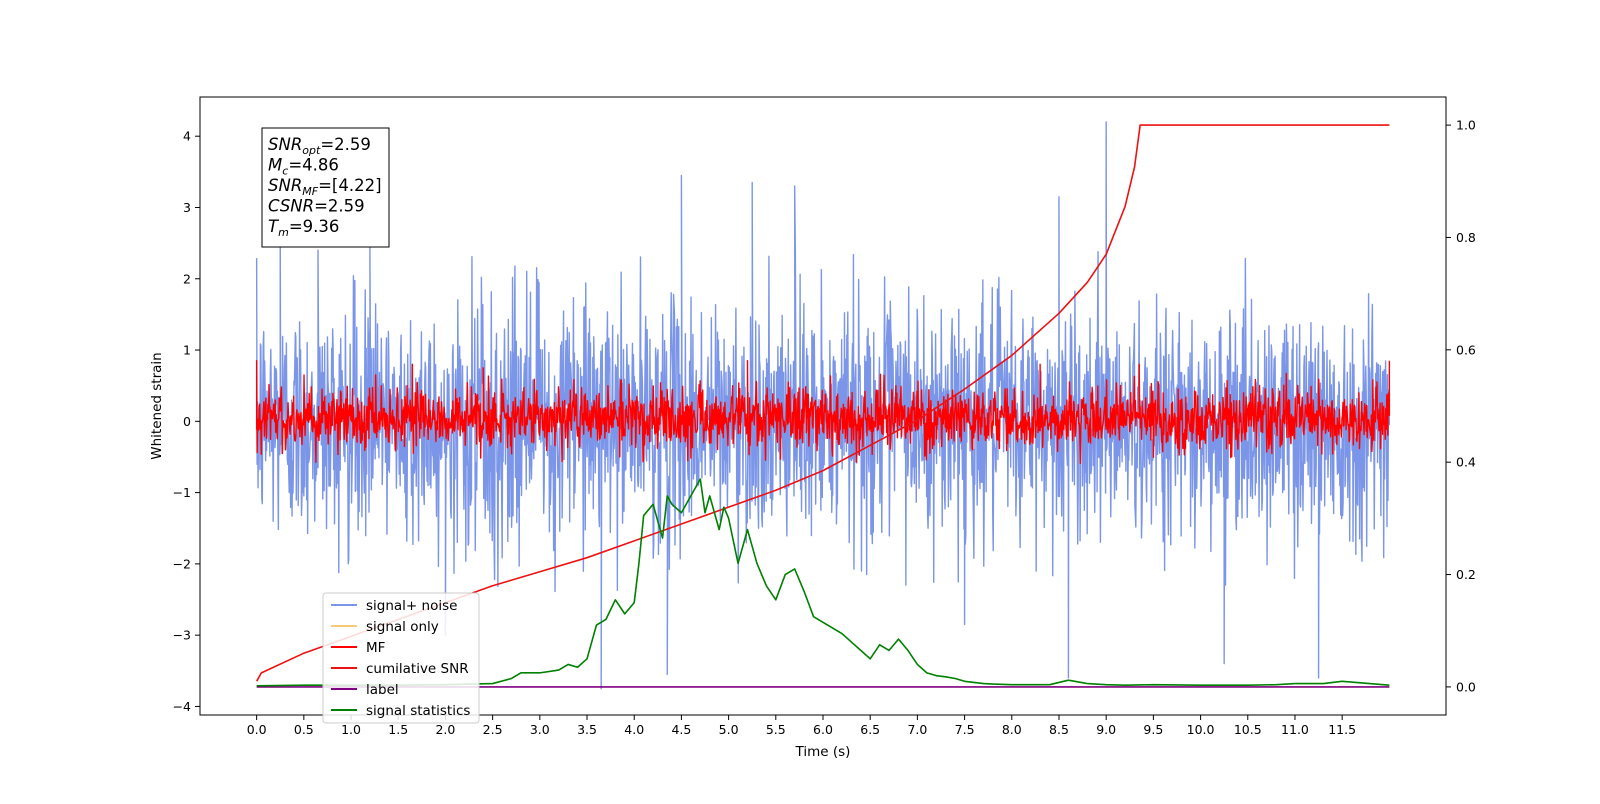  What do you see at coordinates (1012, 729) in the screenshot?
I see `x-tick-label: 8.0` at bounding box center [1012, 729].